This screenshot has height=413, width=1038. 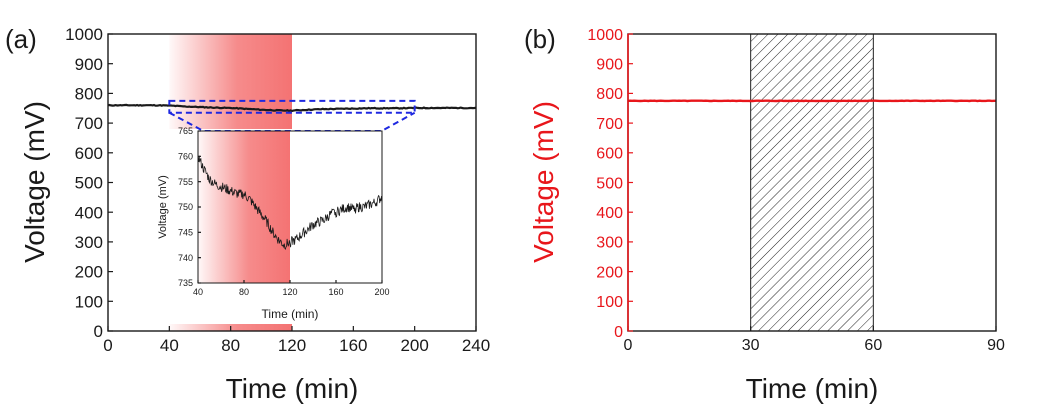 What do you see at coordinates (543, 182) in the screenshot?
I see `panel-b-y-axis-label: Voltage (mV)` at bounding box center [543, 182].